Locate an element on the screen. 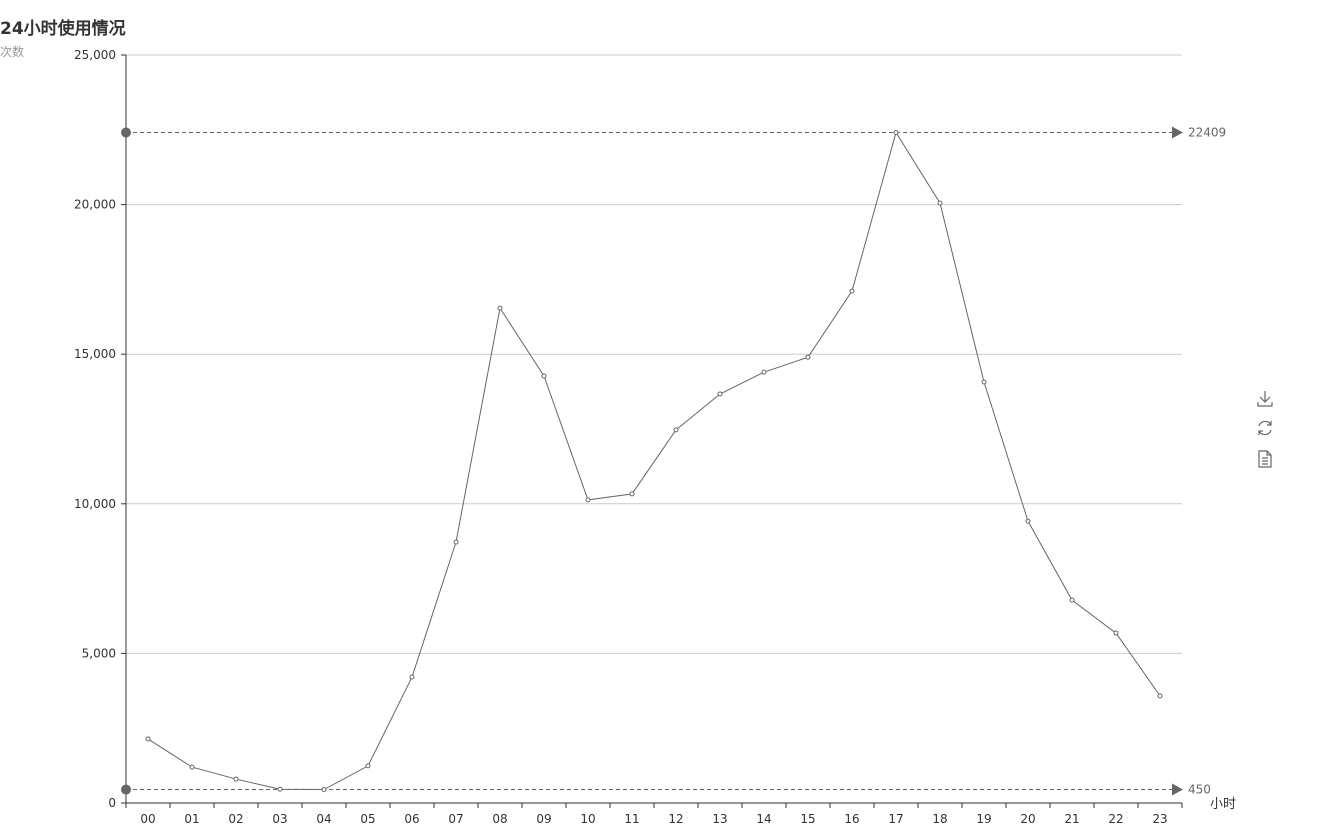 The image size is (1323, 838). y-axis-label: 次数 is located at coordinates (12, 51).